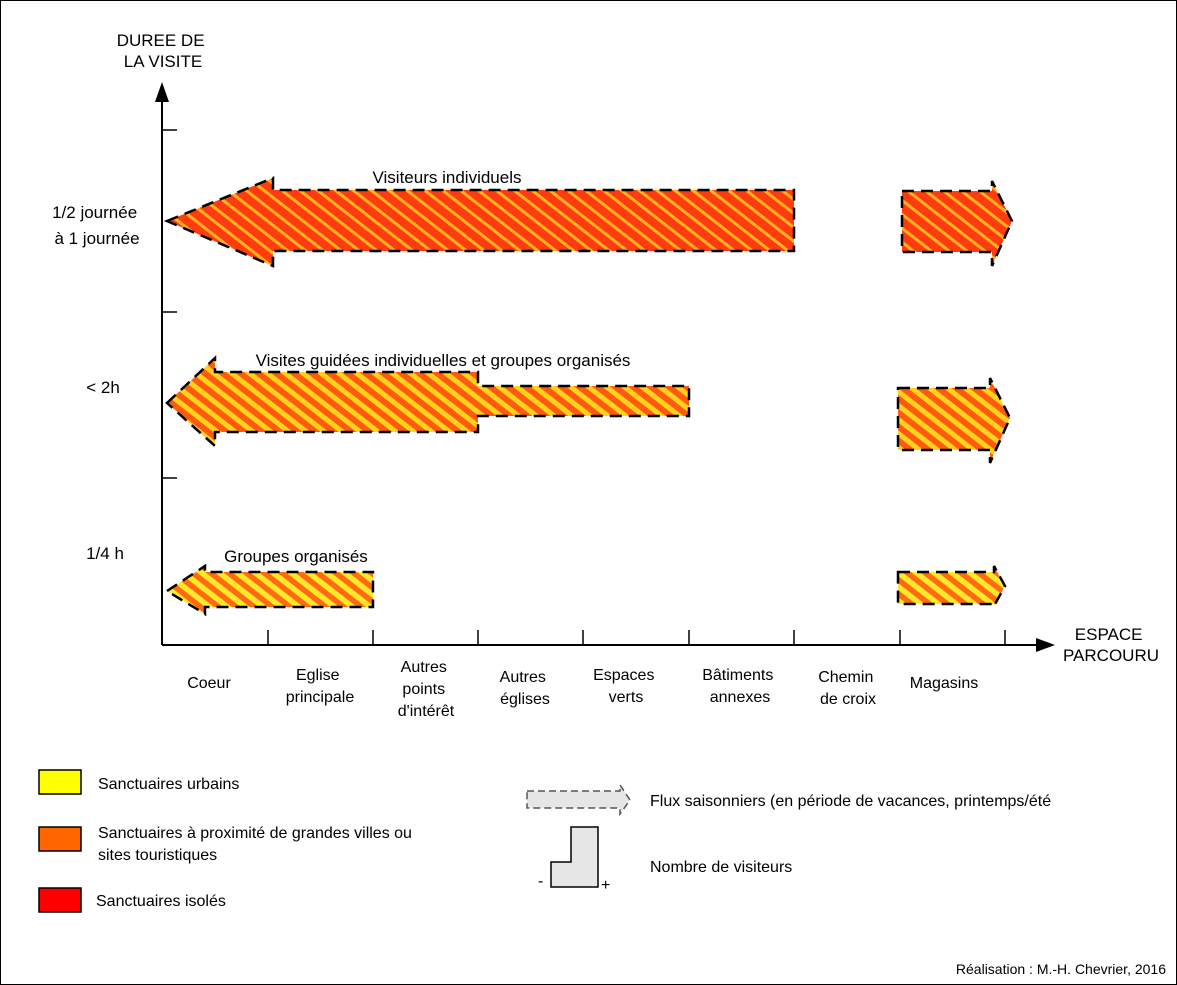 This screenshot has width=1177, height=985. What do you see at coordinates (525, 699) in the screenshot?
I see `category-line: églises` at bounding box center [525, 699].